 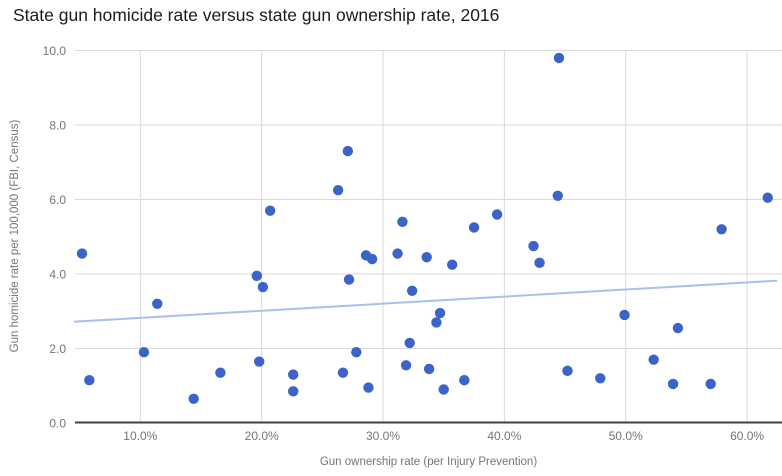 I want to click on x-tick-label: 40.0%, so click(x=504, y=436).